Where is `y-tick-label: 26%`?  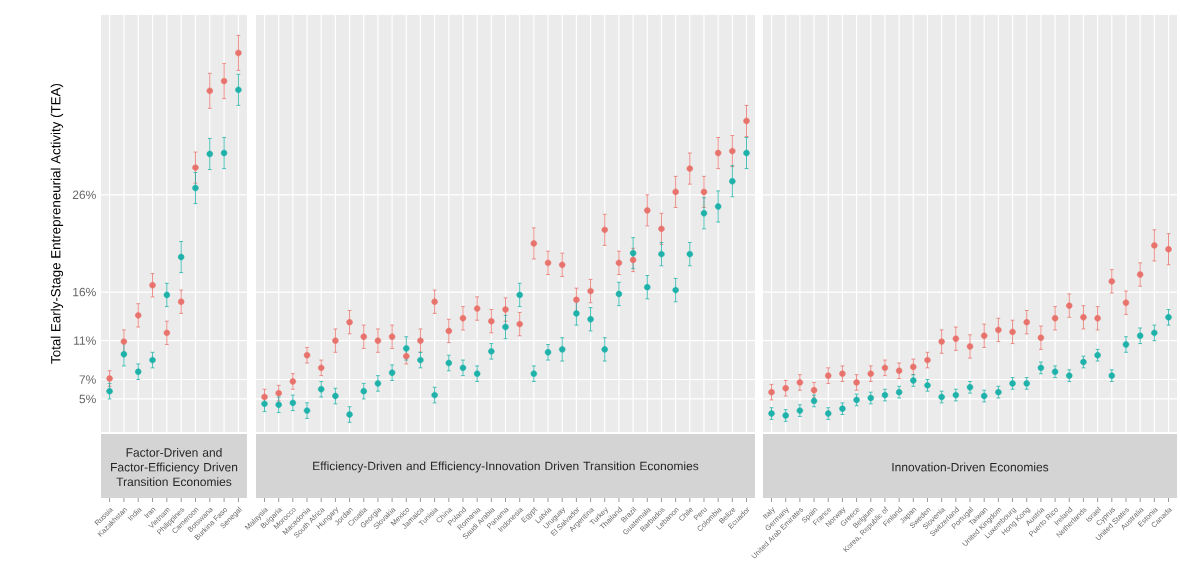 y-tick-label: 26% is located at coordinates (84, 195).